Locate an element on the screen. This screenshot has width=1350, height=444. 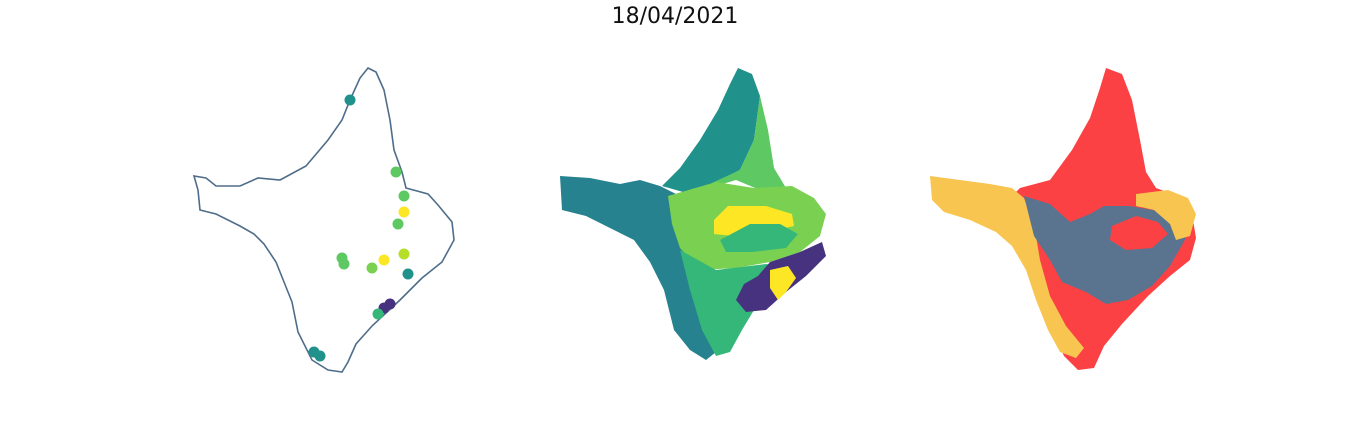
region-outline is located at coordinates (323, 219).